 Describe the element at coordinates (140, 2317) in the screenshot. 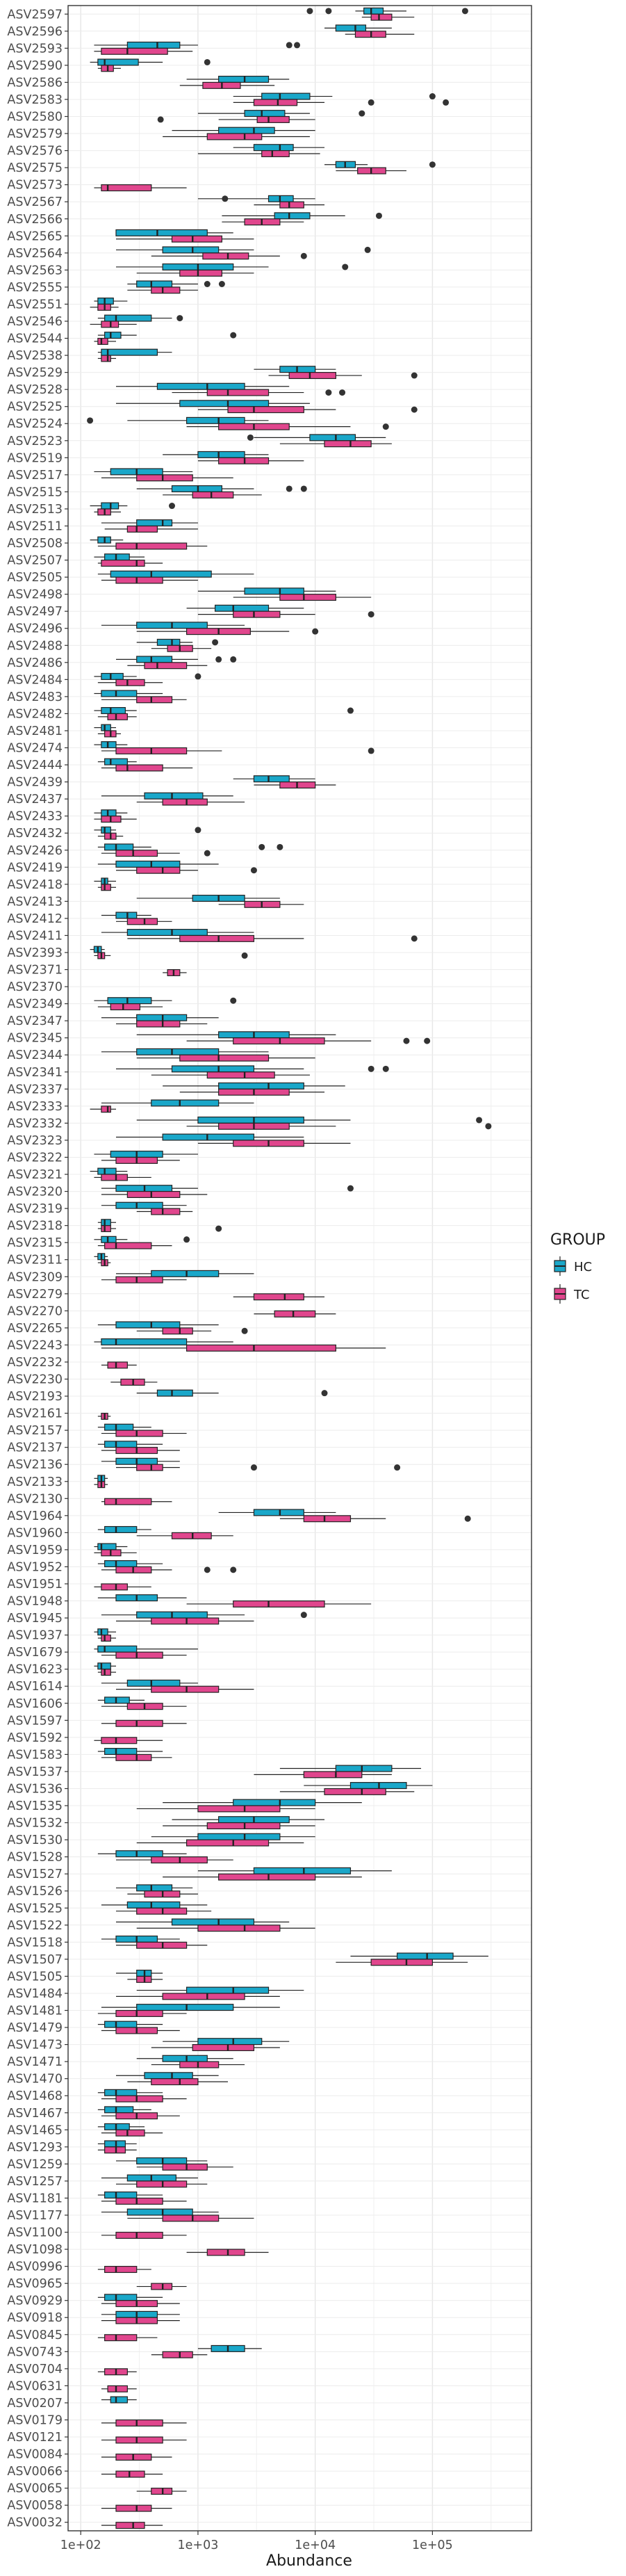

I see `box-group-ASV0918` at that location.